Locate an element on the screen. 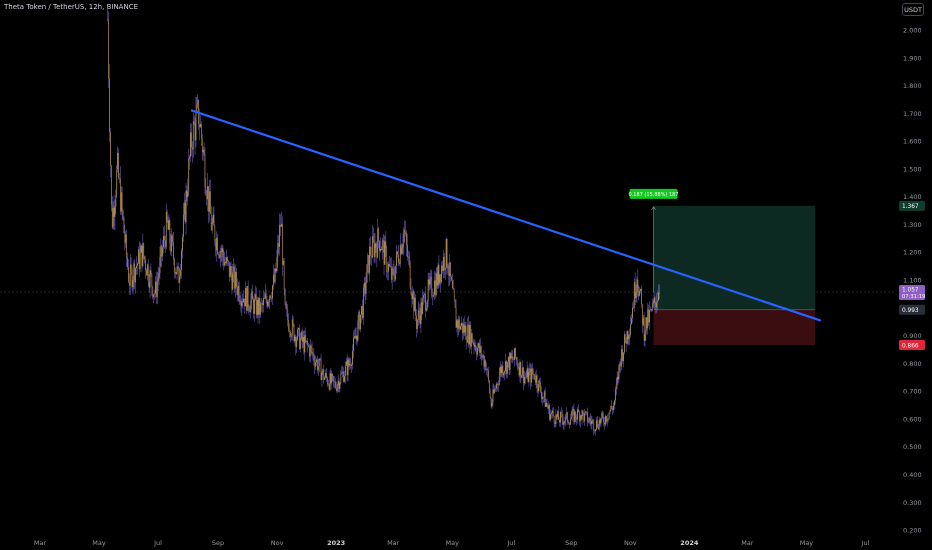 This screenshot has width=932, height=550. long-position-tool: 0.187 (15.88%) 187 is located at coordinates (722, 267).